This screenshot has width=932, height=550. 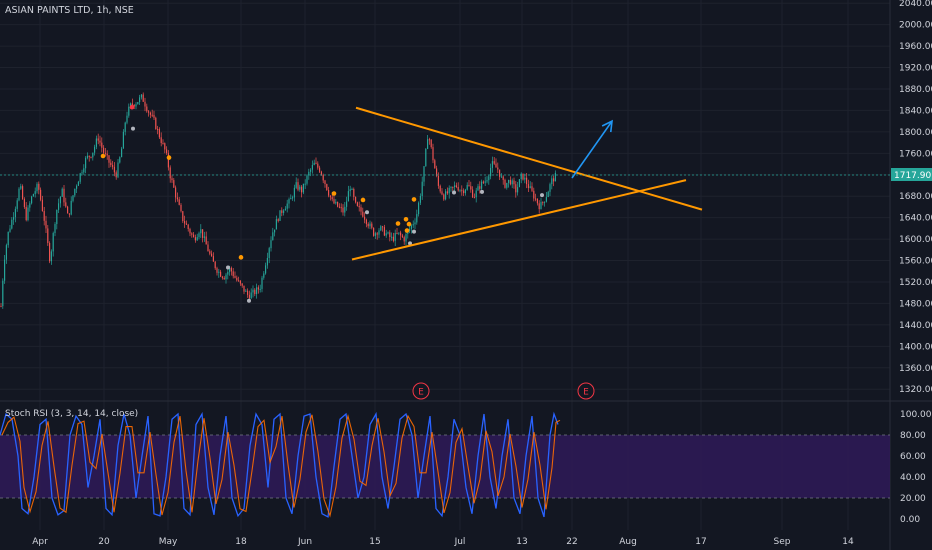 What do you see at coordinates (915, 304) in the screenshot?
I see `price-tick-label: 1480.00` at bounding box center [915, 304].